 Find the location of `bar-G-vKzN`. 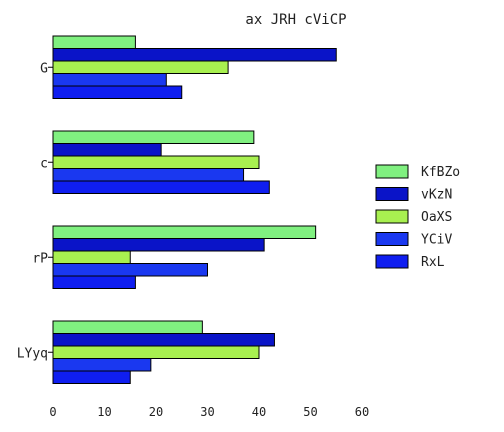

bar-G-vKzN is located at coordinates (194, 55).